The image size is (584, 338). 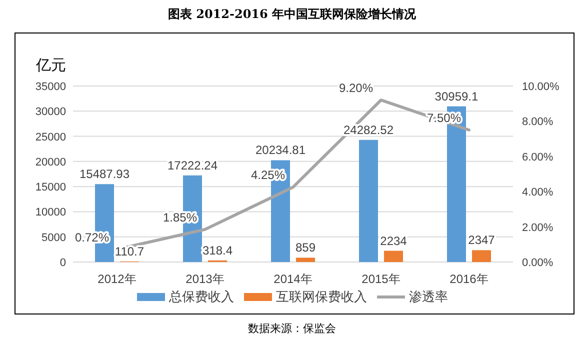 What do you see at coordinates (117, 279) in the screenshot?
I see `x-tick-label: 2012年` at bounding box center [117, 279].